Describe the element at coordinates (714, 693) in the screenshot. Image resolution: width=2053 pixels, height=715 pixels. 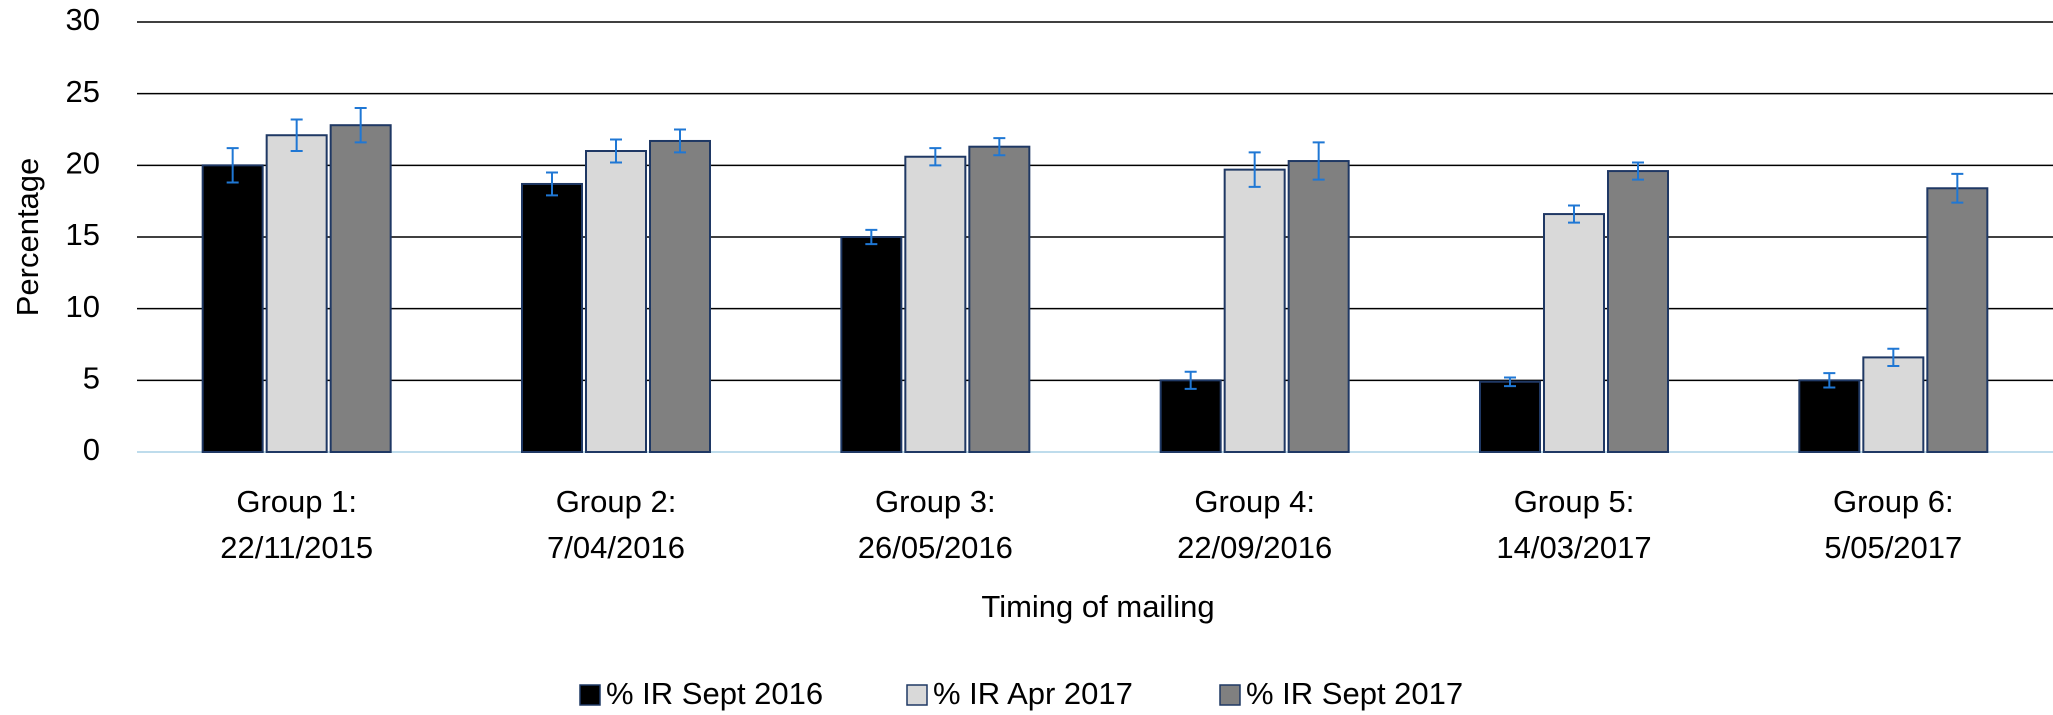
I see `legend-label: % IR Sept 2016` at that location.